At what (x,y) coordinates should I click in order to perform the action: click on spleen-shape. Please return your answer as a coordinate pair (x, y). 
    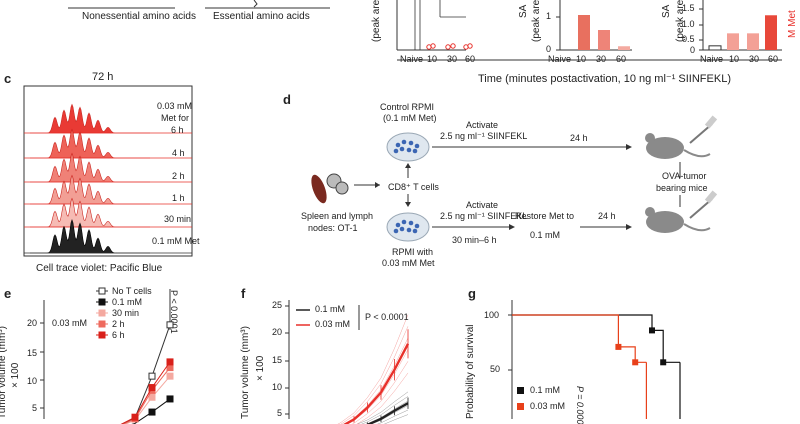
    Looking at the image, I should click on (319, 189).